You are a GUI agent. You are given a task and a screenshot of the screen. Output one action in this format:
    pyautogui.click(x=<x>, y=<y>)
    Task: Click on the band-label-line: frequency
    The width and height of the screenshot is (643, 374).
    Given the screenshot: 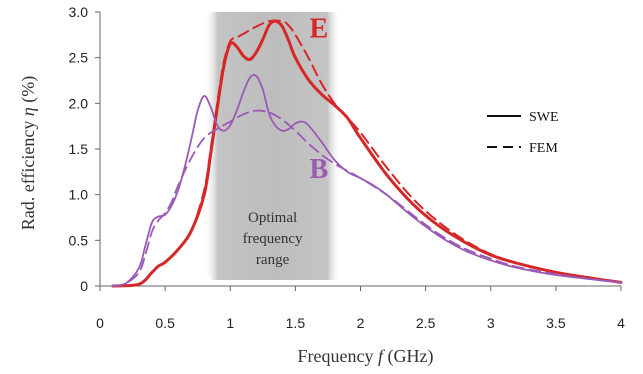 What is the action you would take?
    pyautogui.click(x=273, y=239)
    